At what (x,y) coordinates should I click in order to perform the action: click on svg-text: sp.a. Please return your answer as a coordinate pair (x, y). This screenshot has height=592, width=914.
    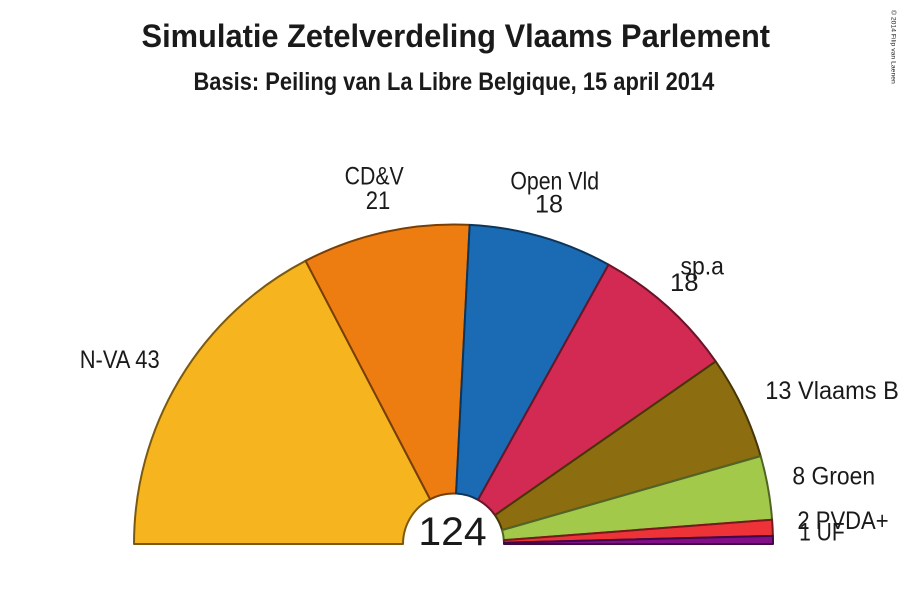
    Looking at the image, I should click on (702, 267).